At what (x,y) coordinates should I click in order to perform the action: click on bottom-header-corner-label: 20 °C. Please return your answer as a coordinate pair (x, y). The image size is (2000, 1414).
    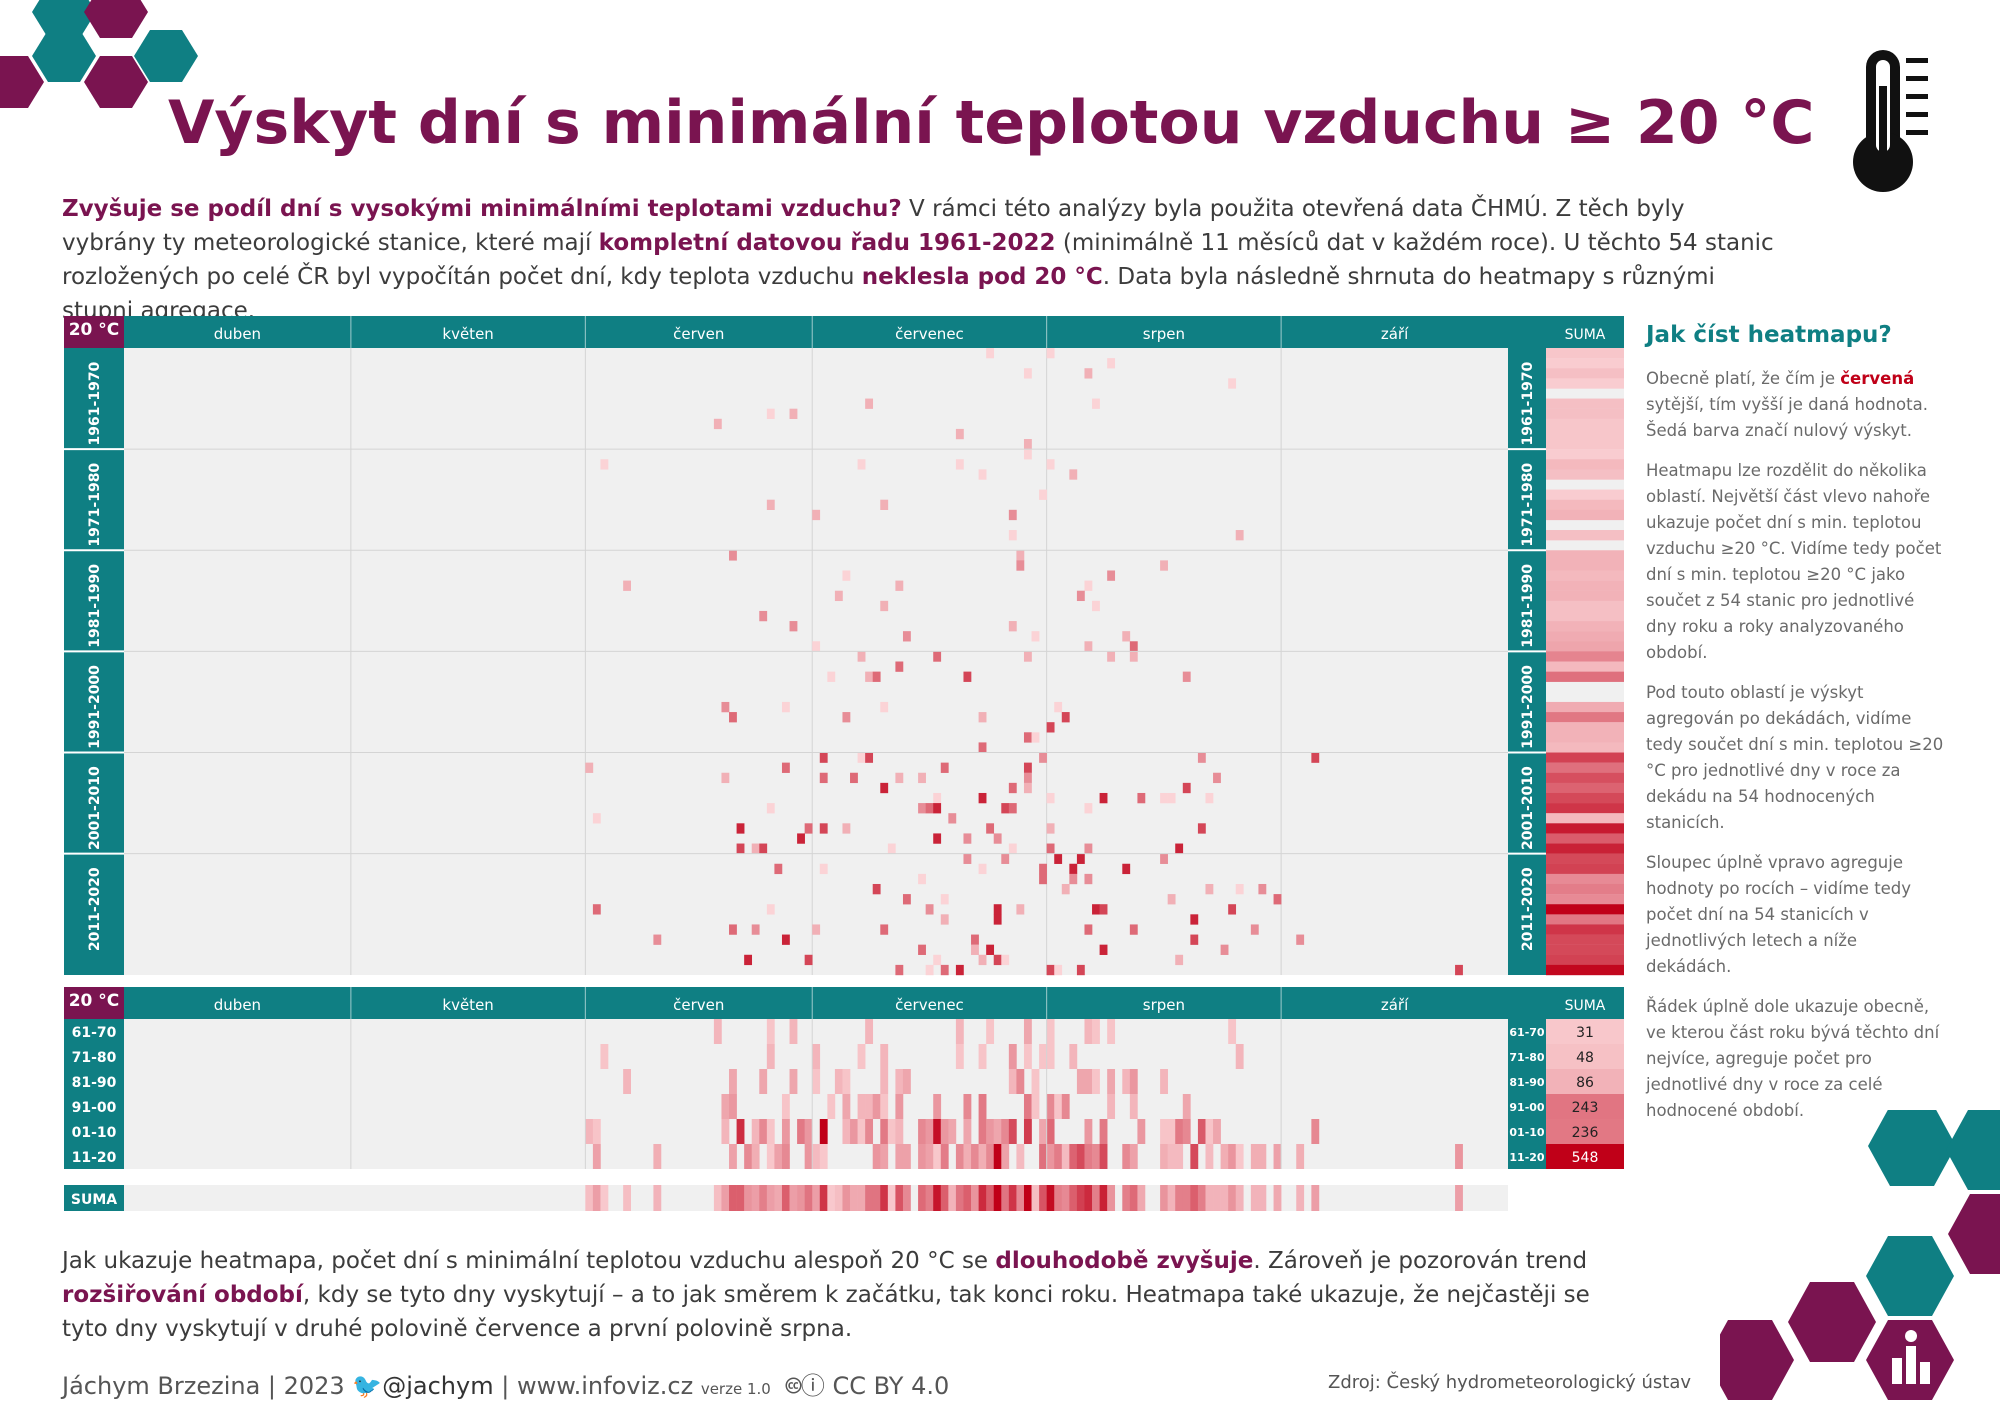
    Looking at the image, I should click on (94, 1001).